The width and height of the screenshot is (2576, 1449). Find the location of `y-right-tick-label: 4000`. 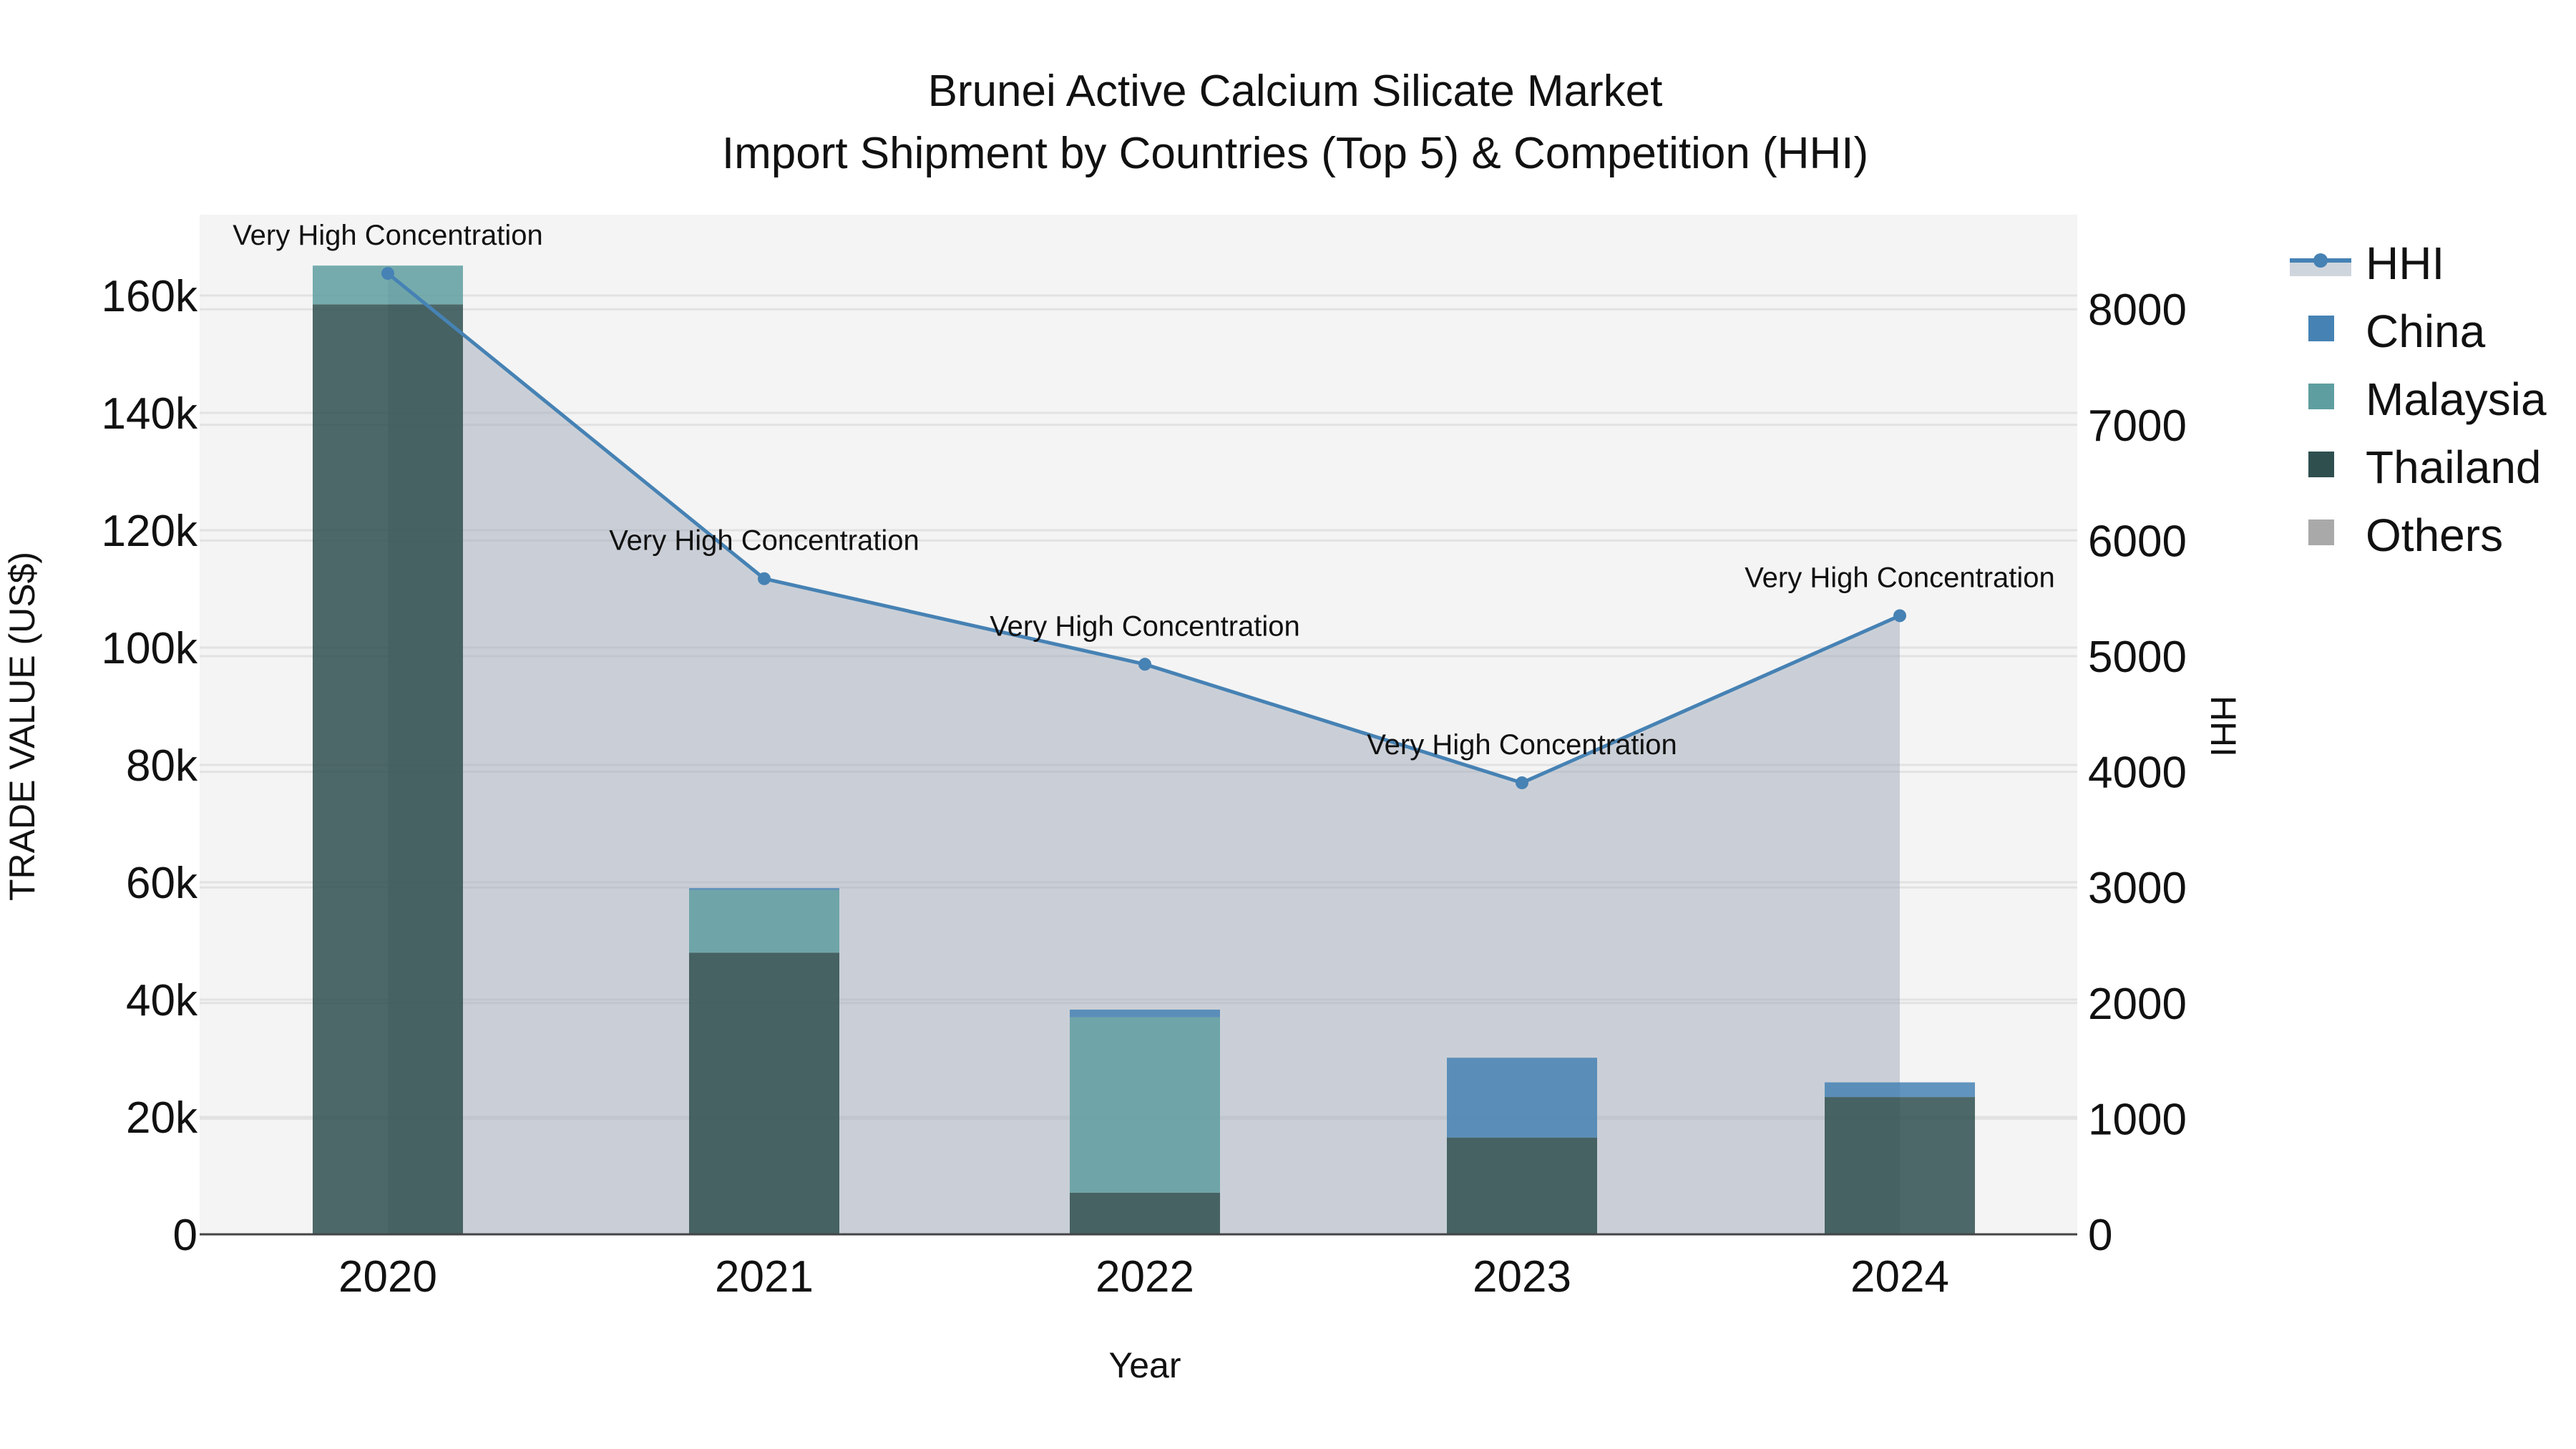

y-right-tick-label: 4000 is located at coordinates (2137, 773).